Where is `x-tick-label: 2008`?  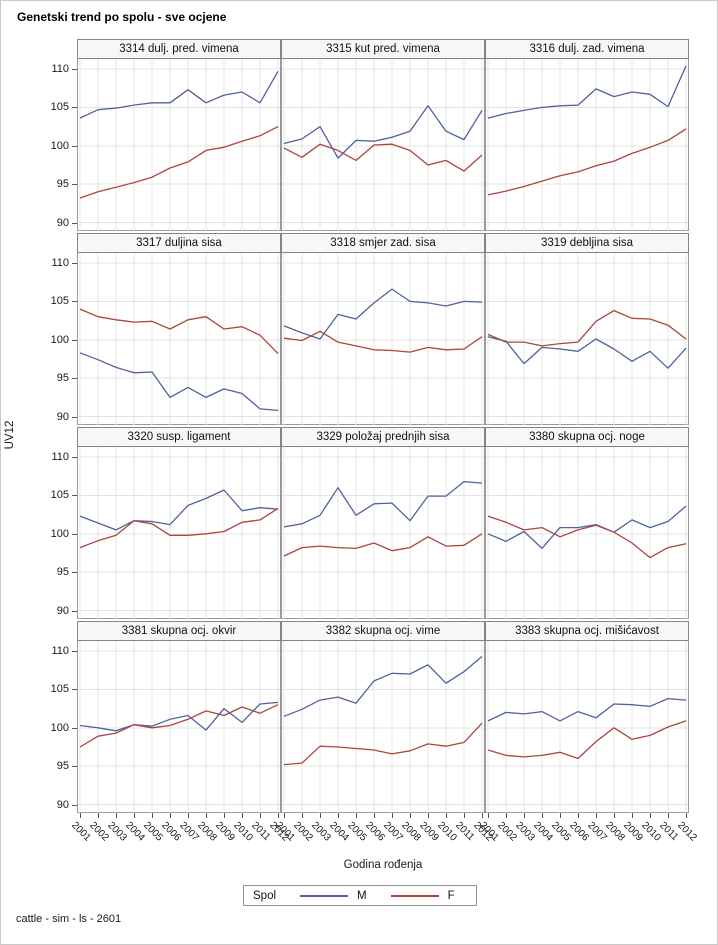 x-tick-label: 2008 is located at coordinates (615, 832).